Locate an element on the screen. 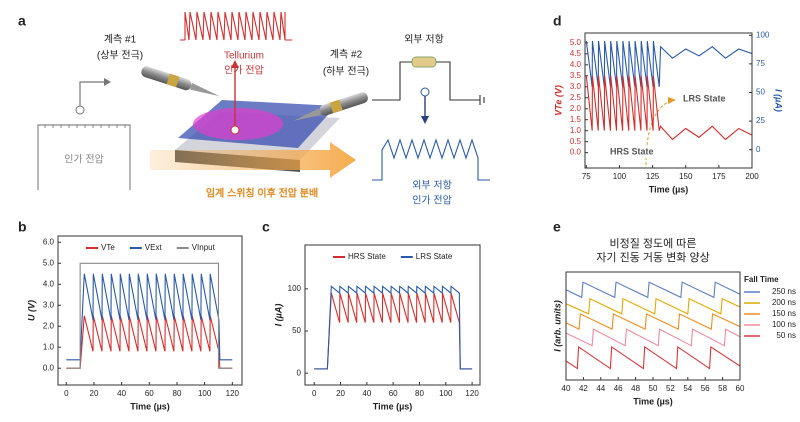 This screenshot has width=800, height=422. input-pulse is located at coordinates (84, 157).